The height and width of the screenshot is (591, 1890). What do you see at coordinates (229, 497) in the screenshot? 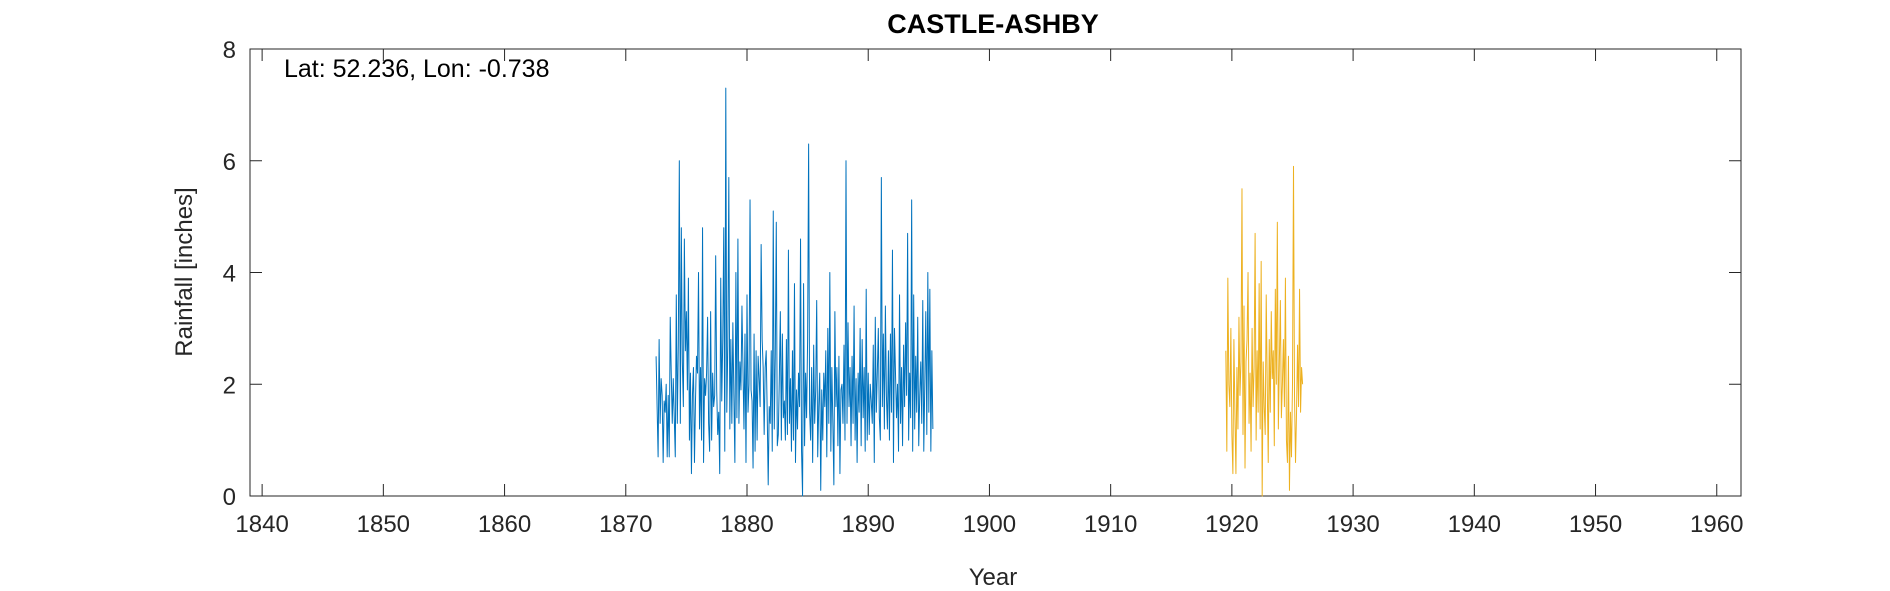
I see `y-tick-label: 0` at bounding box center [229, 497].